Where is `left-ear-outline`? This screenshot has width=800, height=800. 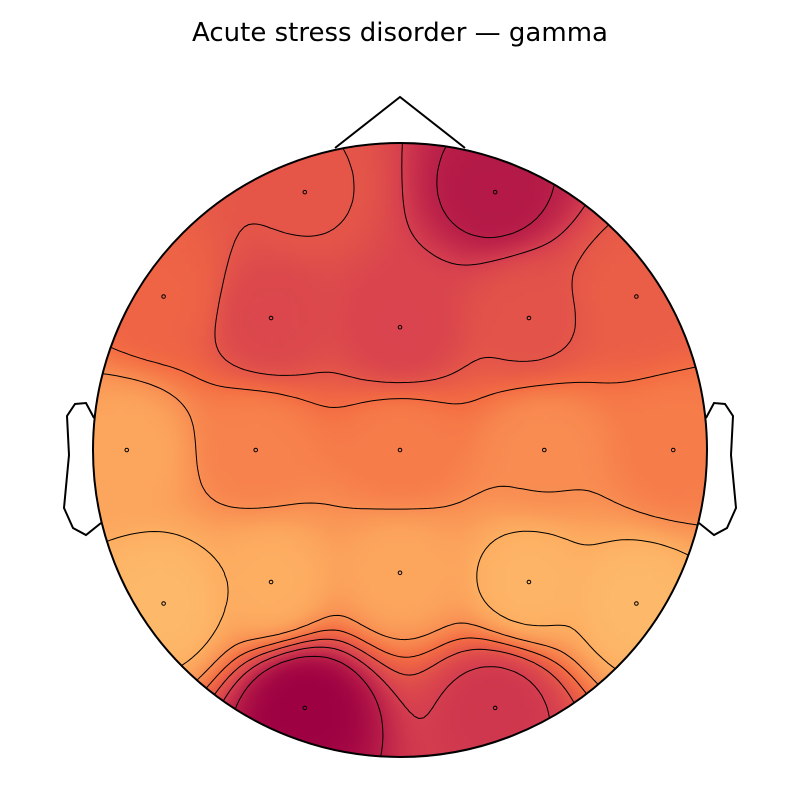 left-ear-outline is located at coordinates (82, 469).